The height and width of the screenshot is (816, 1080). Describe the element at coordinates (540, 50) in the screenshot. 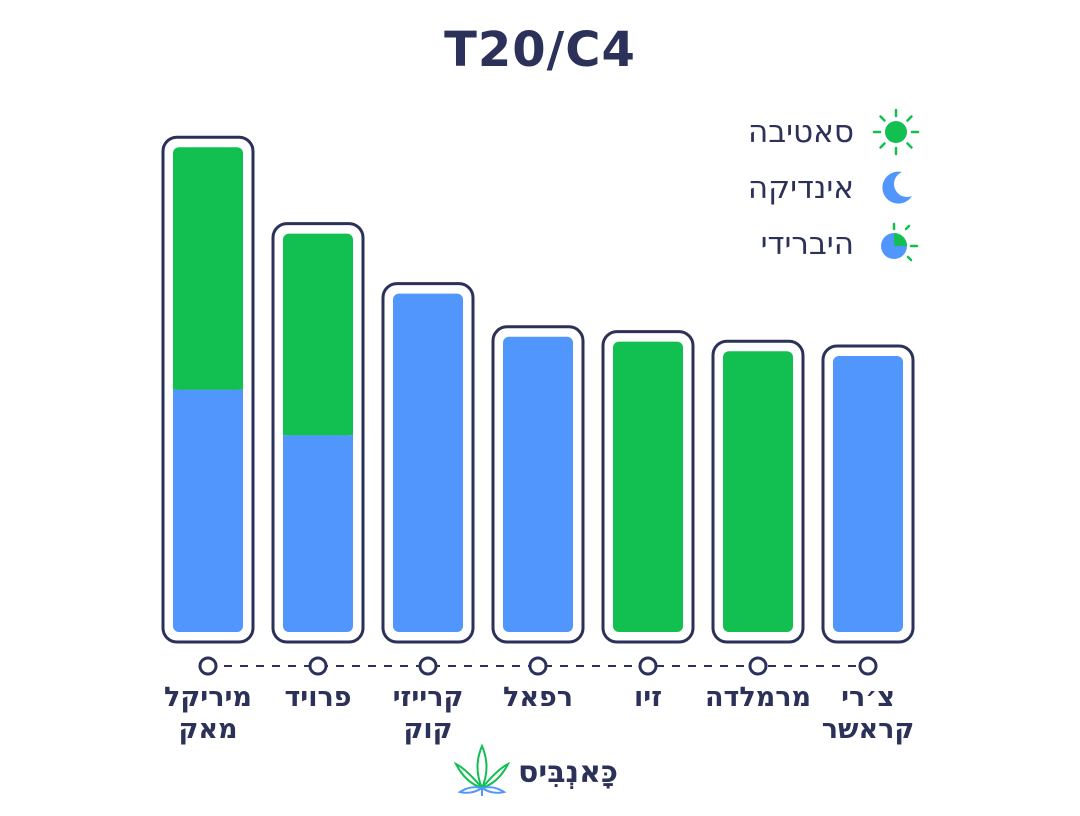

I see `chart-title: T20/C4` at that location.